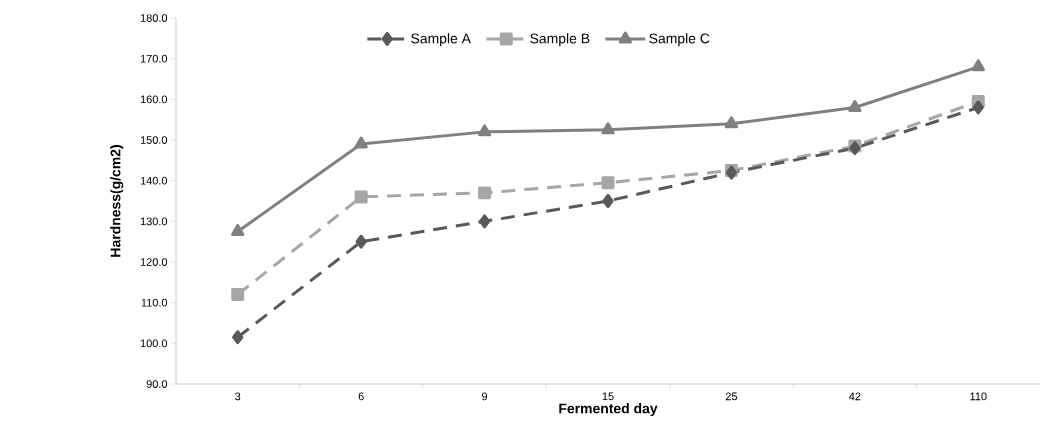 The image size is (1050, 444). Describe the element at coordinates (154, 343) in the screenshot. I see `y-tick-label: 100.0` at that location.